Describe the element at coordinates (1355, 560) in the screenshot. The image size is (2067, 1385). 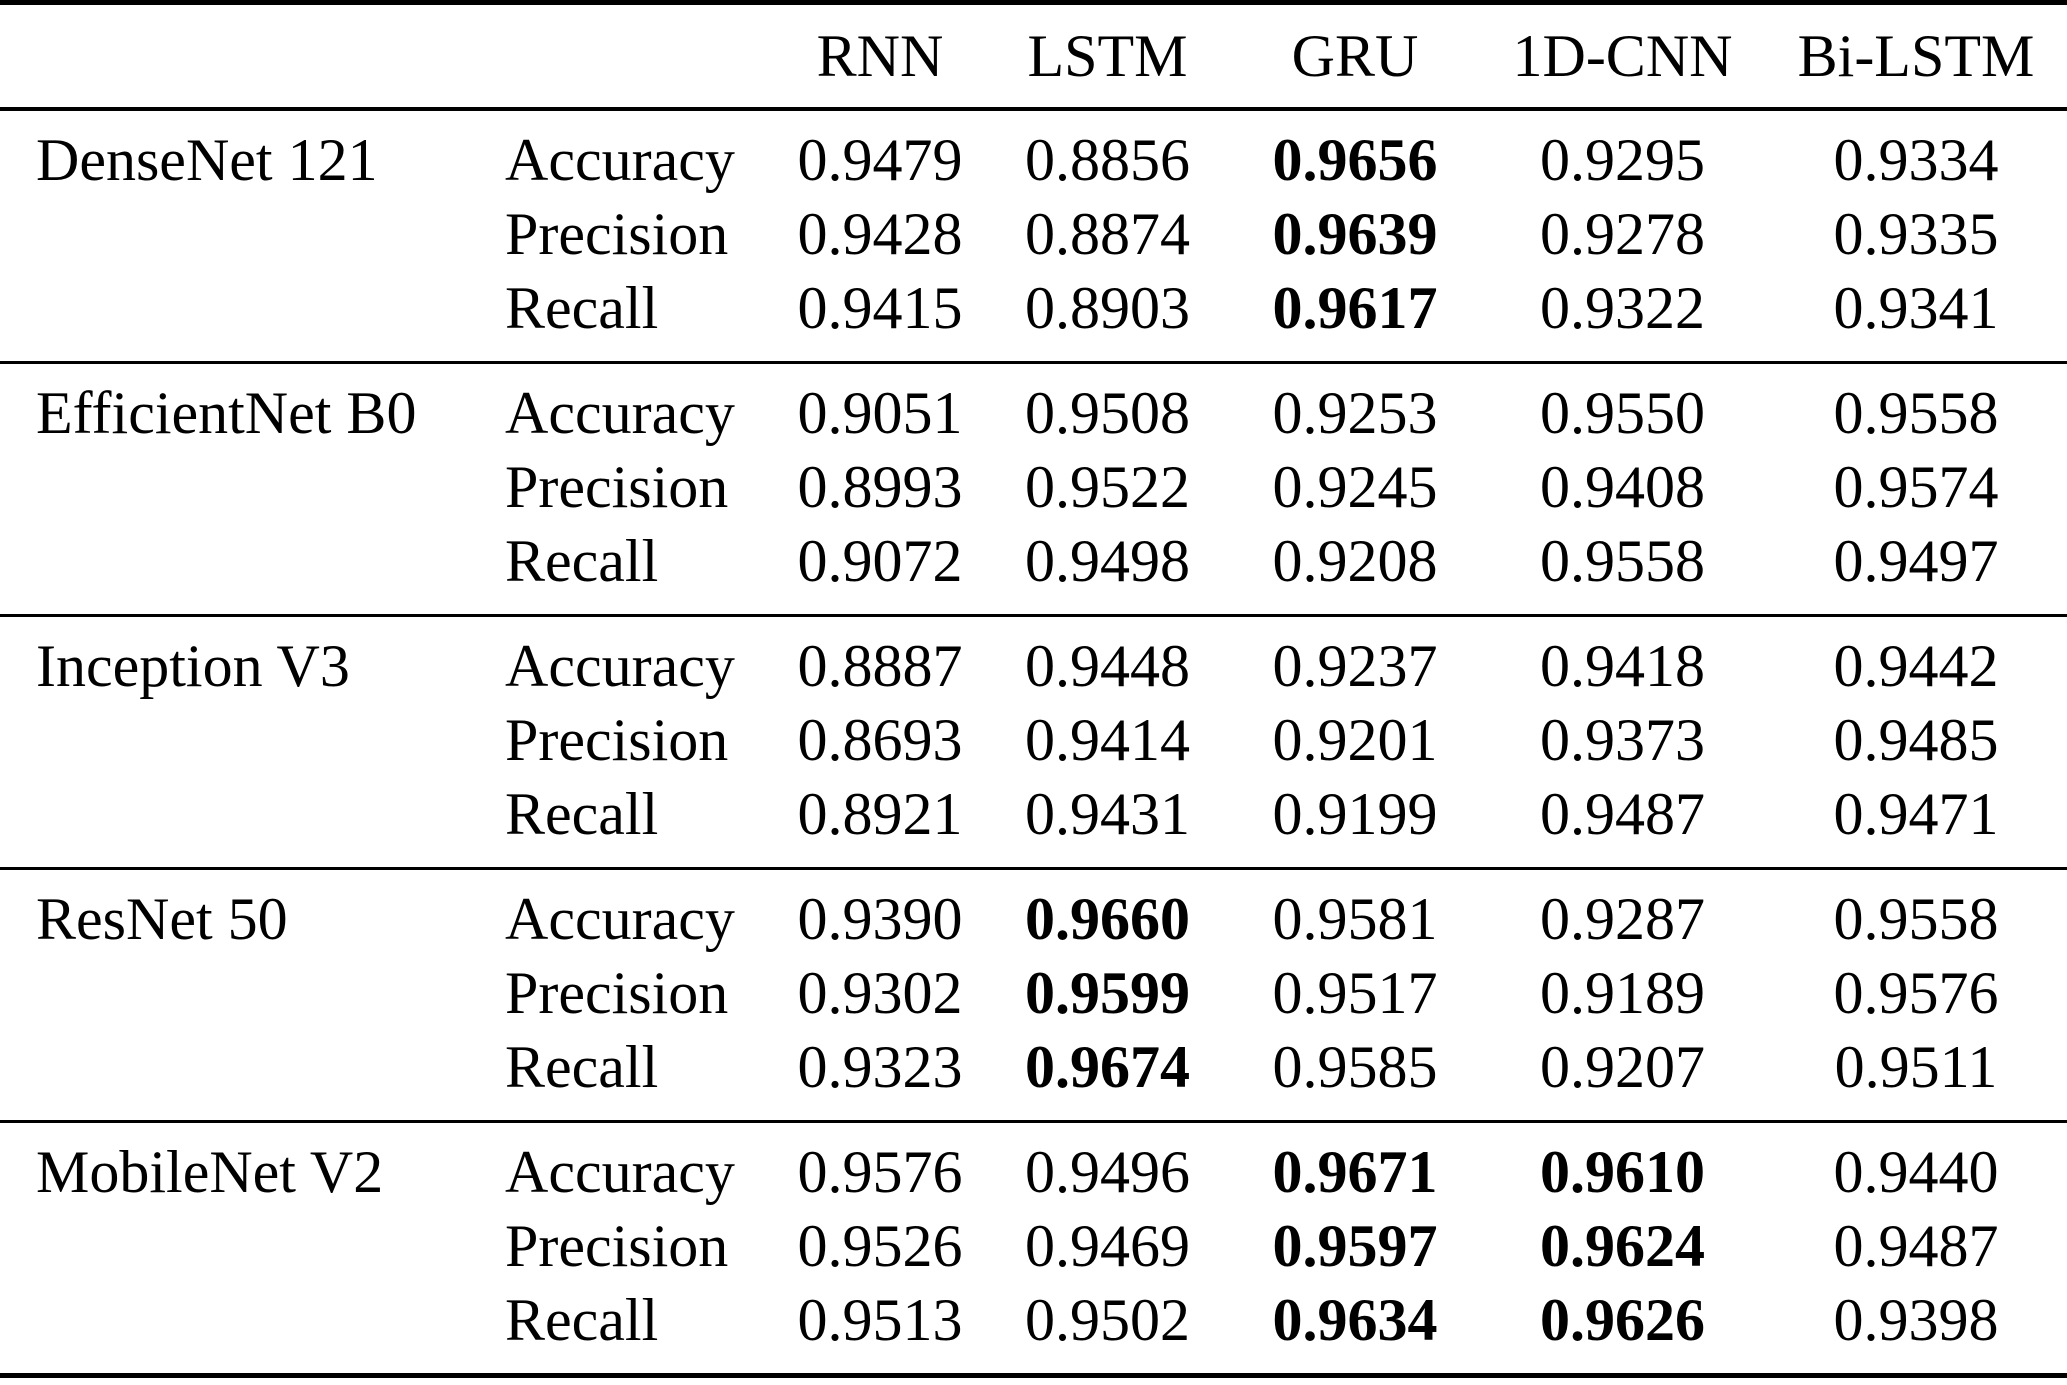
I see `metric-value: 0.9208` at that location.